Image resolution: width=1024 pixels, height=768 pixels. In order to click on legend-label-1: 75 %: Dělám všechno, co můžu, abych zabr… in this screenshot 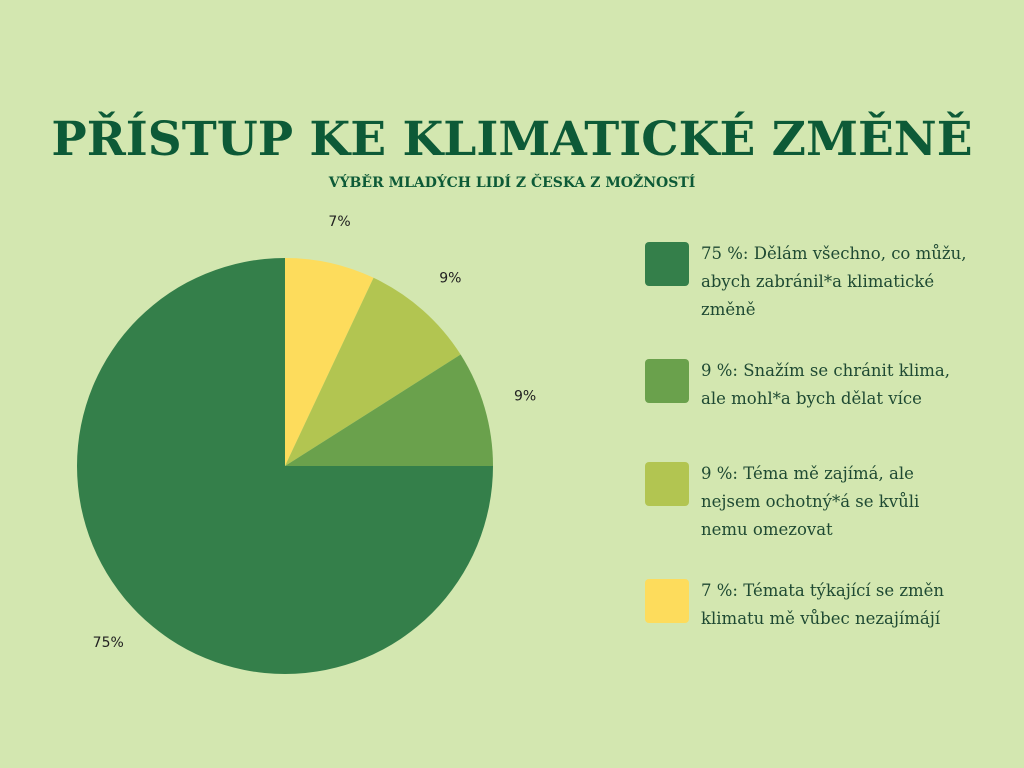, I will do `click(834, 281)`.